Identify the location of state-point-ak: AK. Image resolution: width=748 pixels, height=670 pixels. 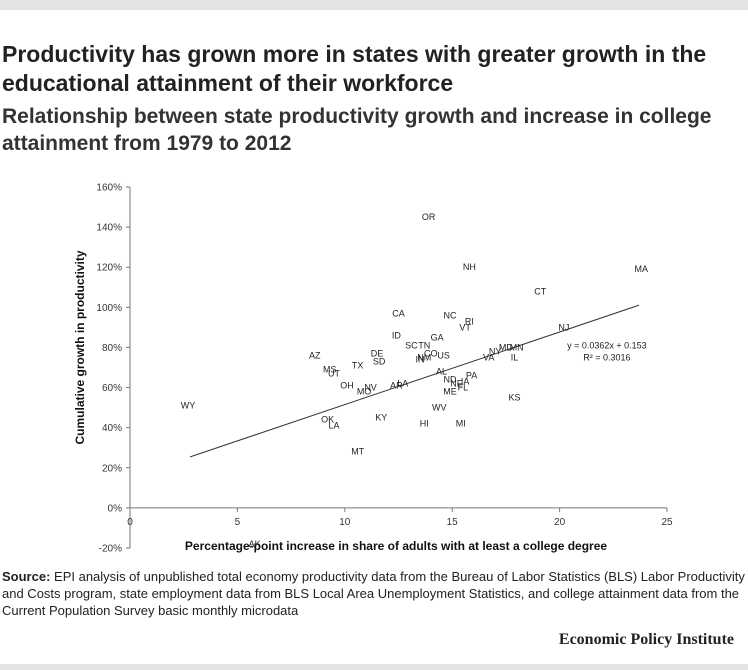
(255, 544).